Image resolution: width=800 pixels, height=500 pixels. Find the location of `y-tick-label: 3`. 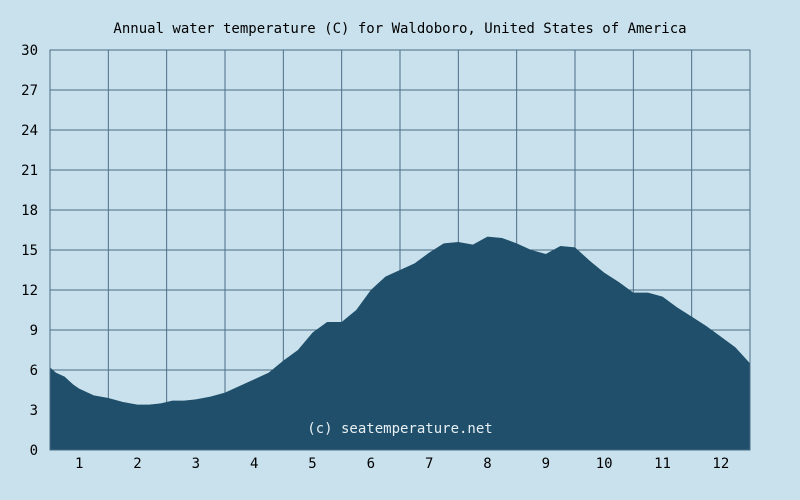

y-tick-label: 3 is located at coordinates (34, 411).